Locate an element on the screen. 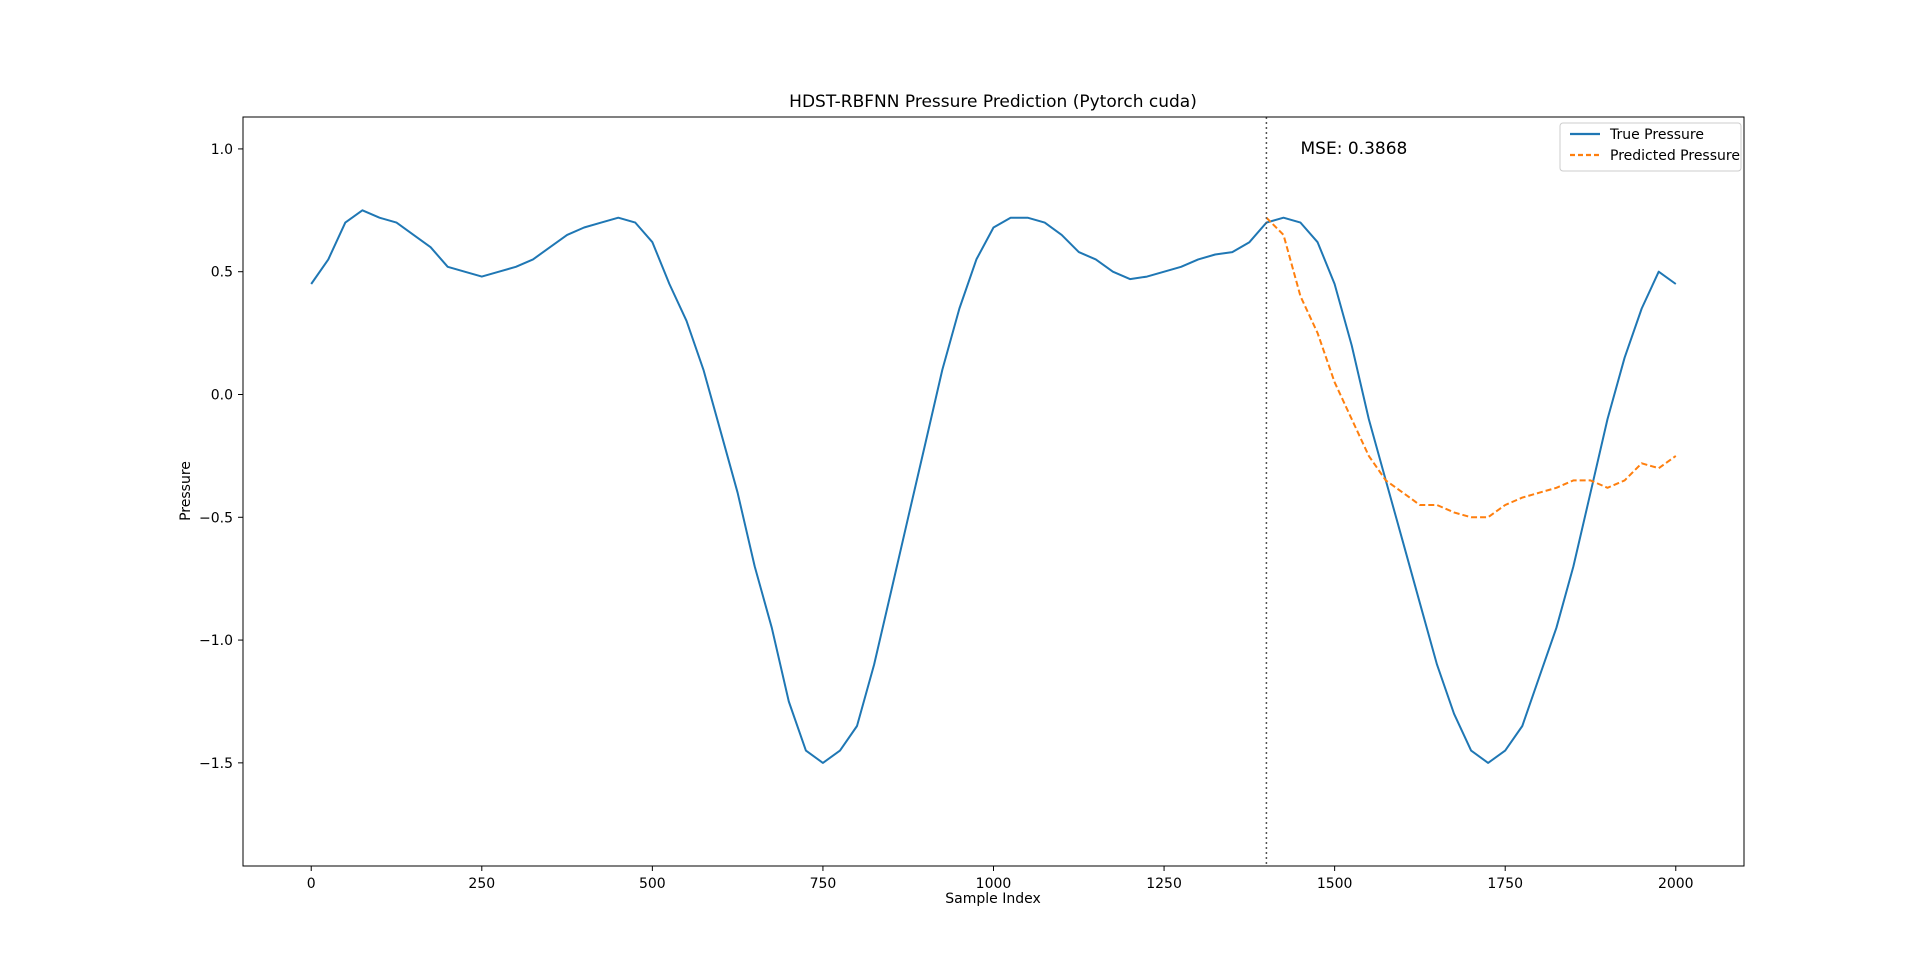  x-tick-label: 1750 is located at coordinates (1505, 884).